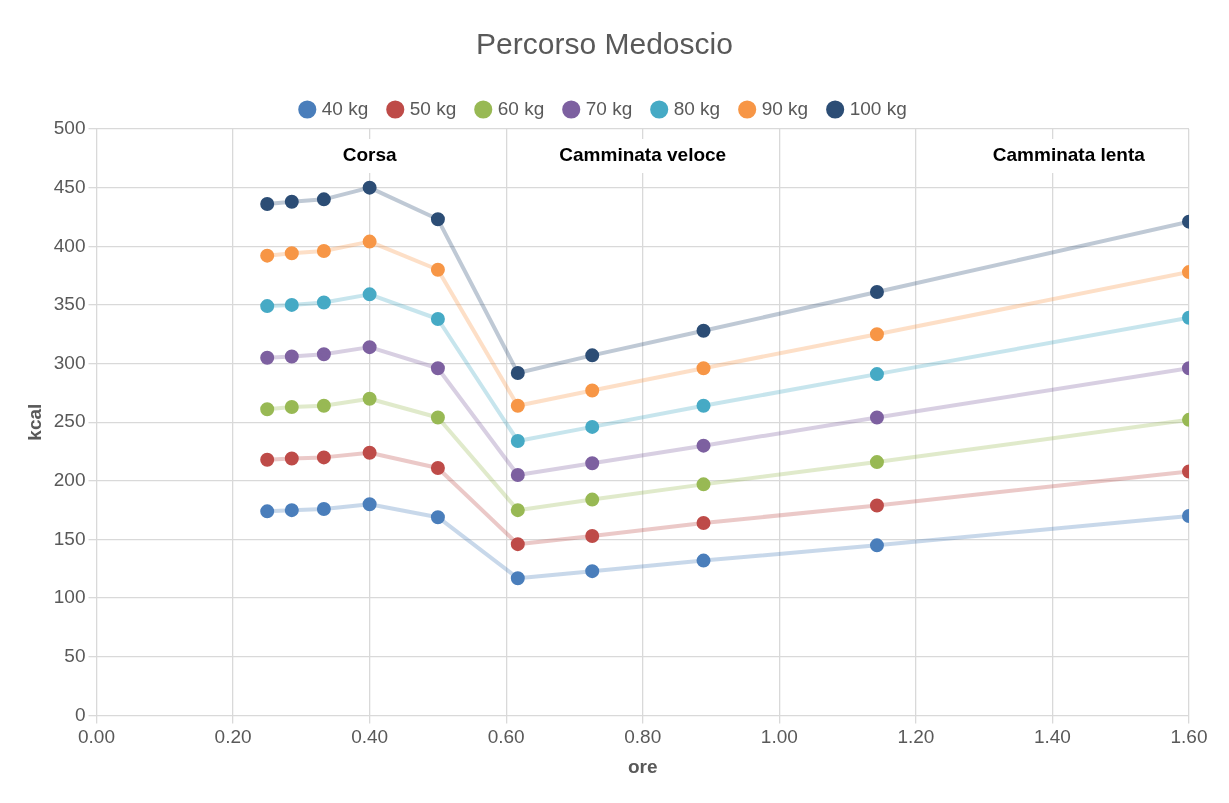  Describe the element at coordinates (609, 108) in the screenshot. I see `legend-label: 70 kg` at that location.